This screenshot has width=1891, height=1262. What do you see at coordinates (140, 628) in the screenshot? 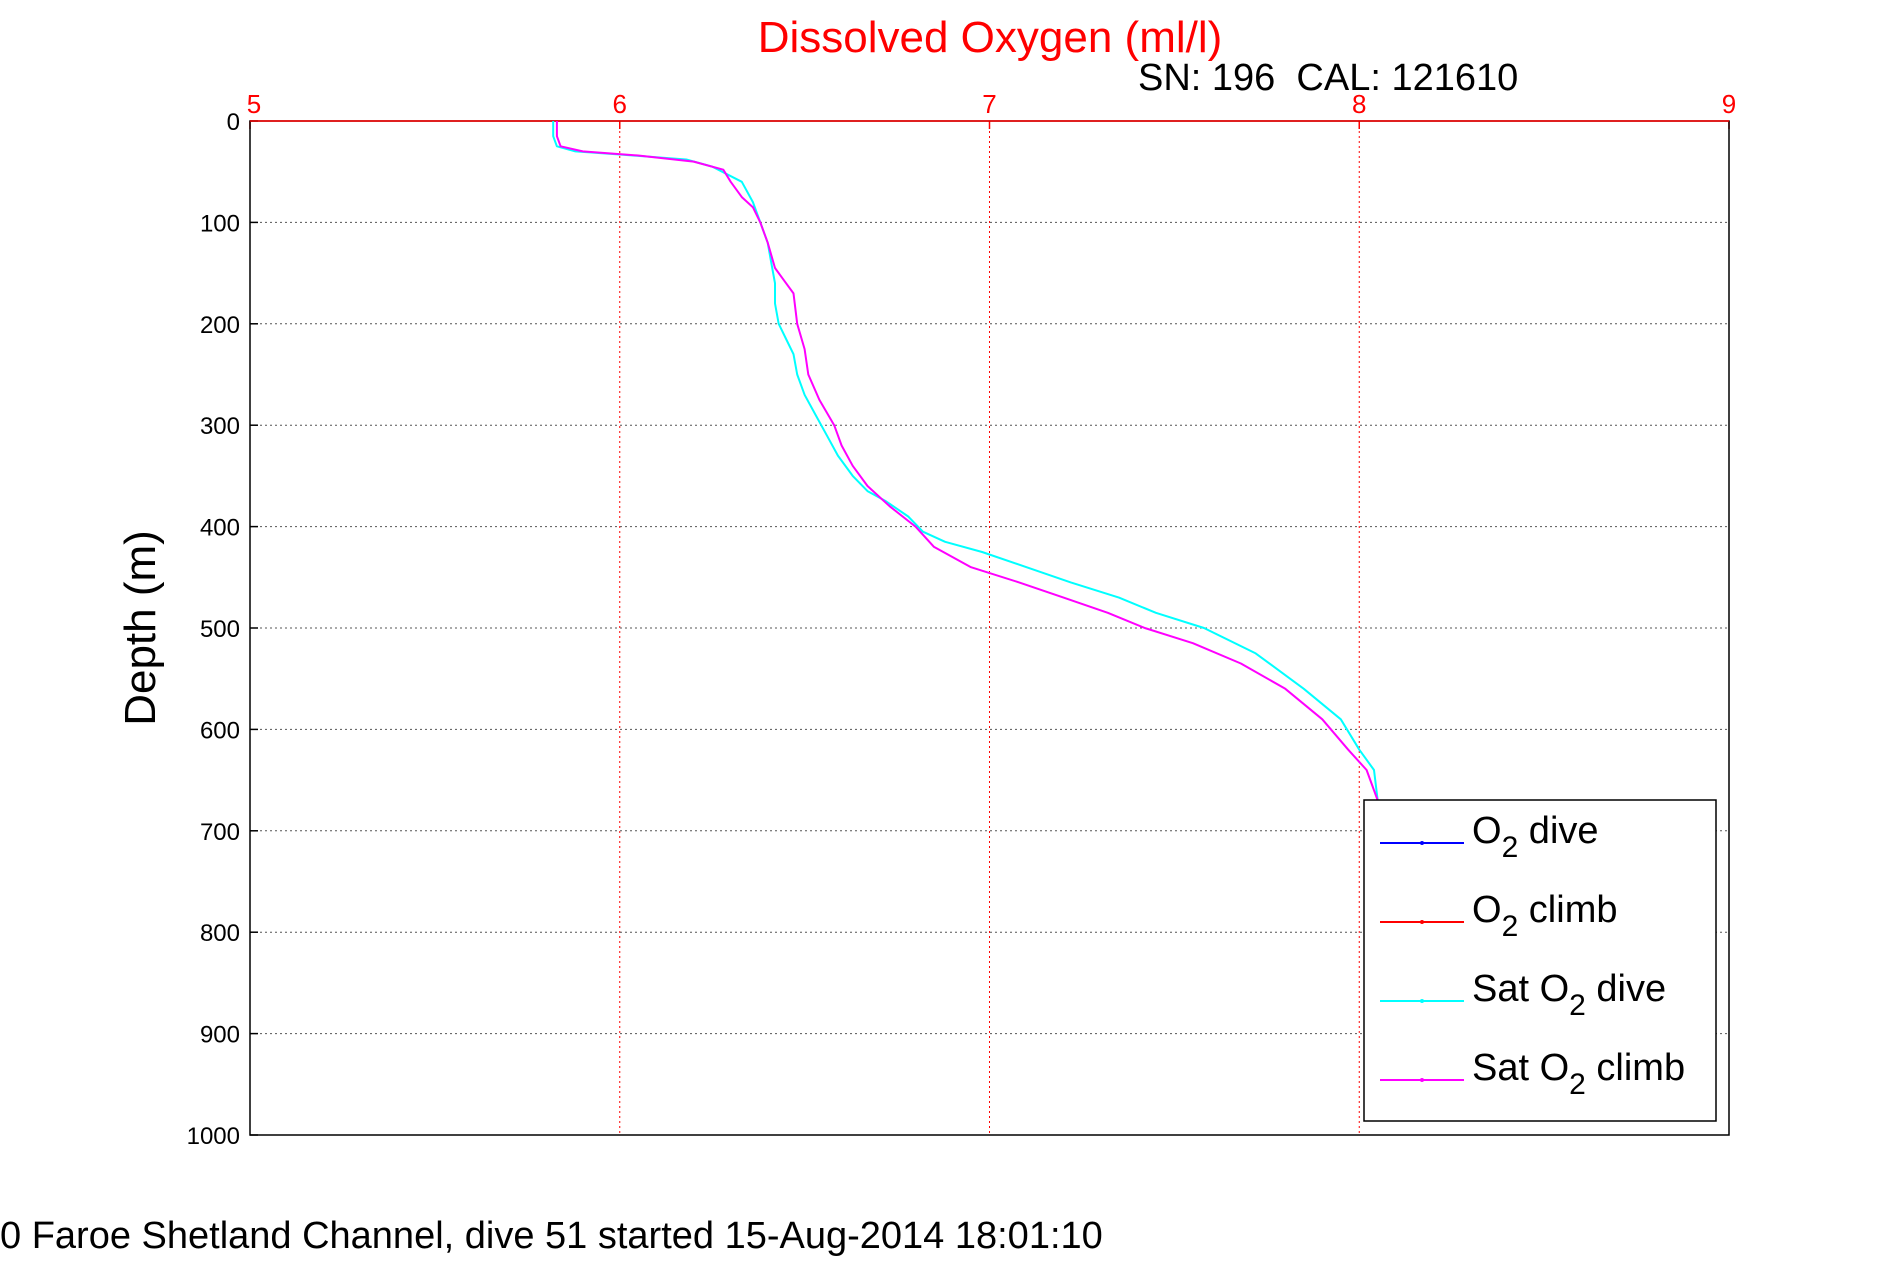
I see `y-axis-label: Depth (m)` at bounding box center [140, 628].